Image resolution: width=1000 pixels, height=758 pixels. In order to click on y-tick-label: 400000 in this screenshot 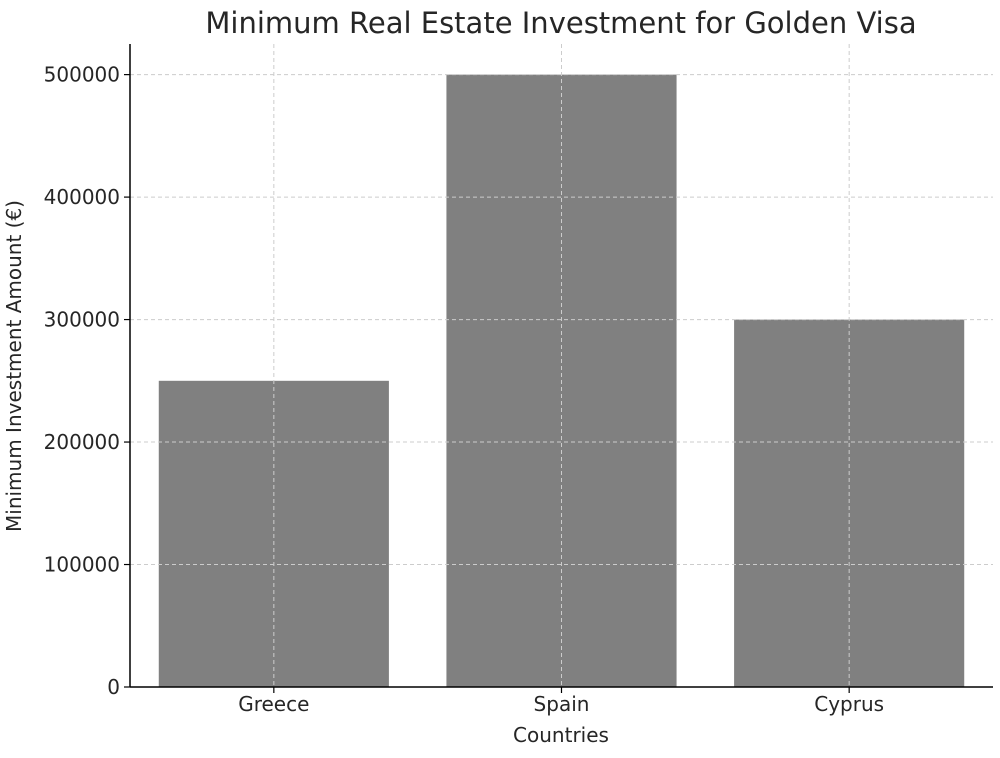, I will do `click(82, 197)`.